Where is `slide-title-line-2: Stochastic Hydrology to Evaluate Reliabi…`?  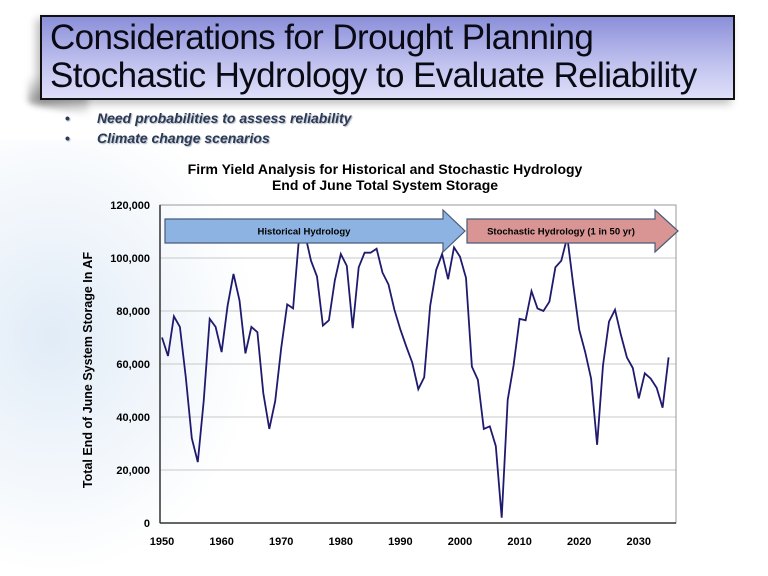
slide-title-line-2: Stochastic Hydrology to Evaluate Reliabi… is located at coordinates (373, 75).